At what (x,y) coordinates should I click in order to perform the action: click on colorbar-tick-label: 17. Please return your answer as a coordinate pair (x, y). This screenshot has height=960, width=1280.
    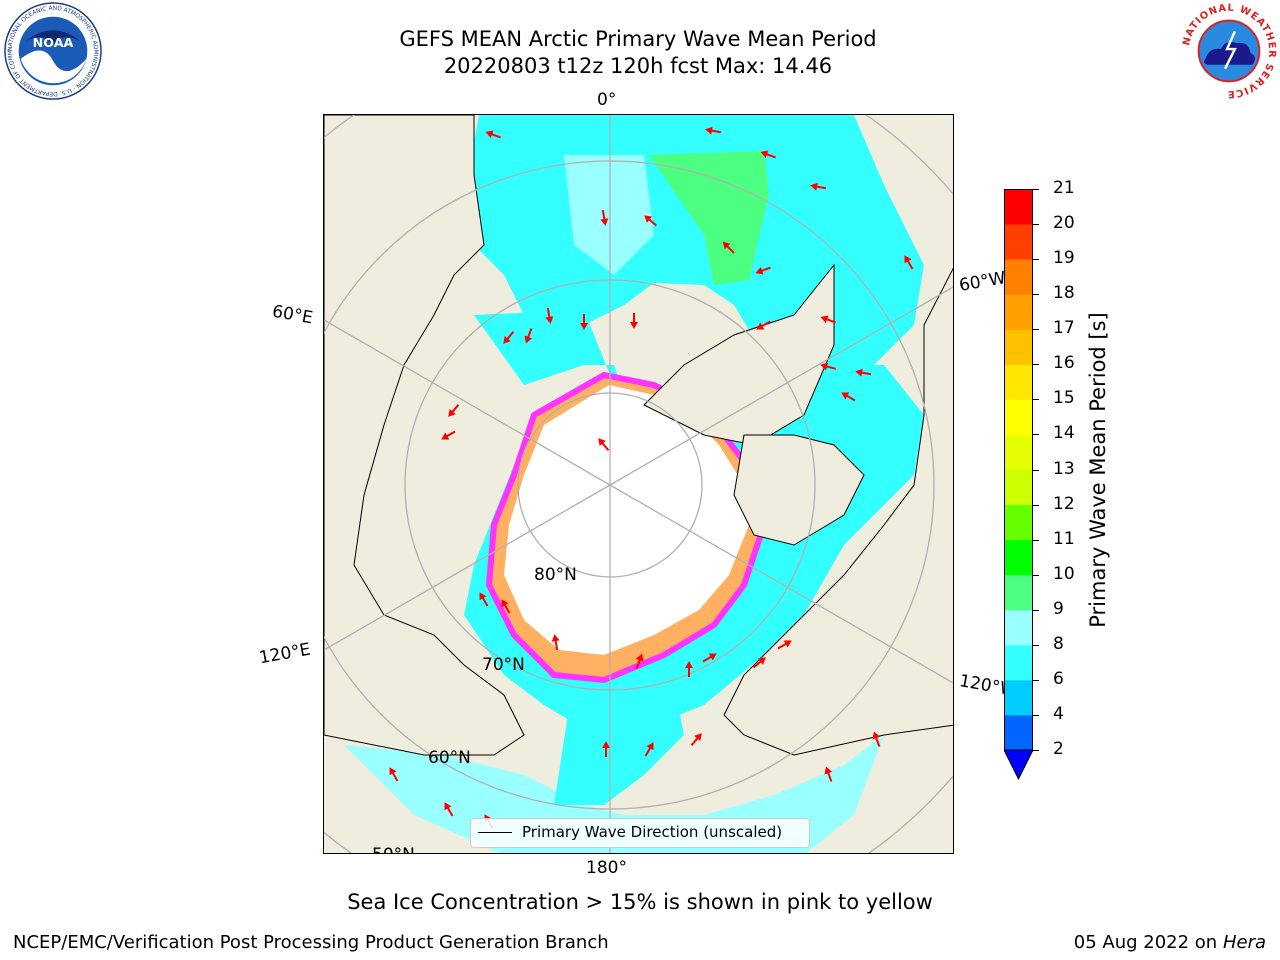
    Looking at the image, I should click on (1064, 328).